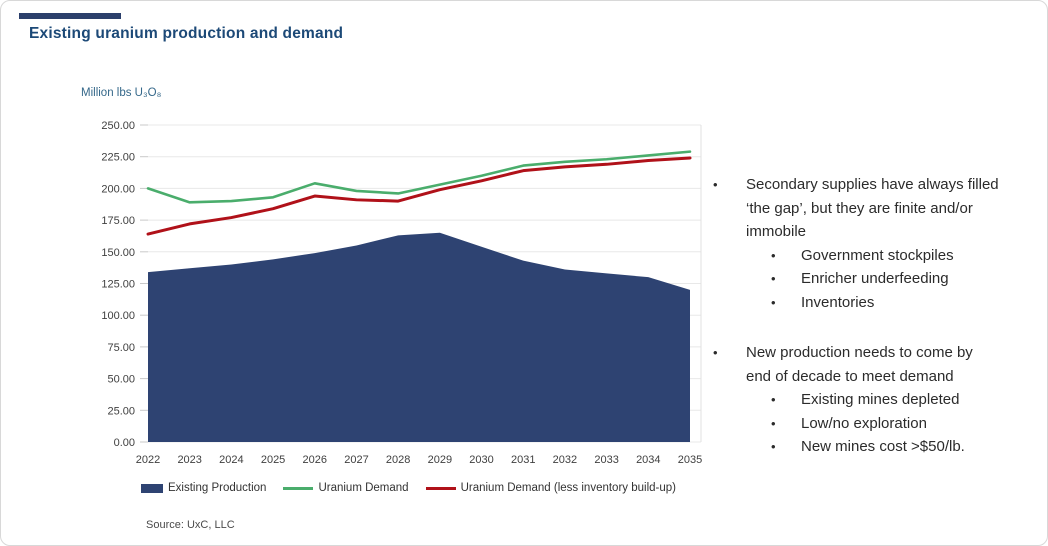 The width and height of the screenshot is (1048, 546). Describe the element at coordinates (565, 460) in the screenshot. I see `x-axis-label: 2032` at that location.